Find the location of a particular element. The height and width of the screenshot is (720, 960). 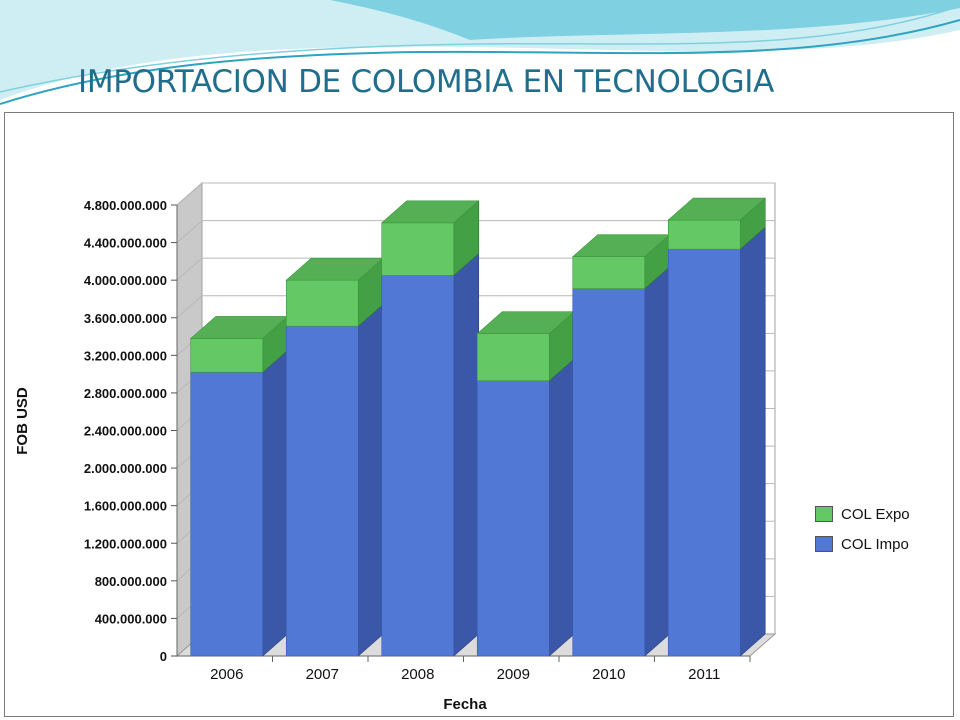

legend-item-expo: COL Expo is located at coordinates (862, 514).